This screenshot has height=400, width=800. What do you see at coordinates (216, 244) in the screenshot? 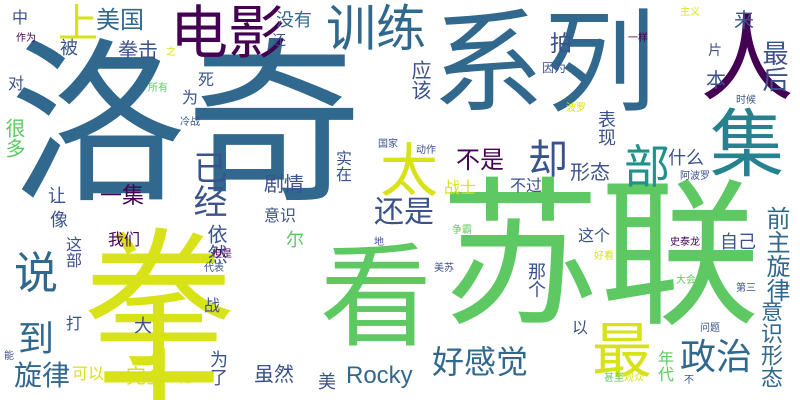
I see `word-yiran: 依然` at bounding box center [216, 244].